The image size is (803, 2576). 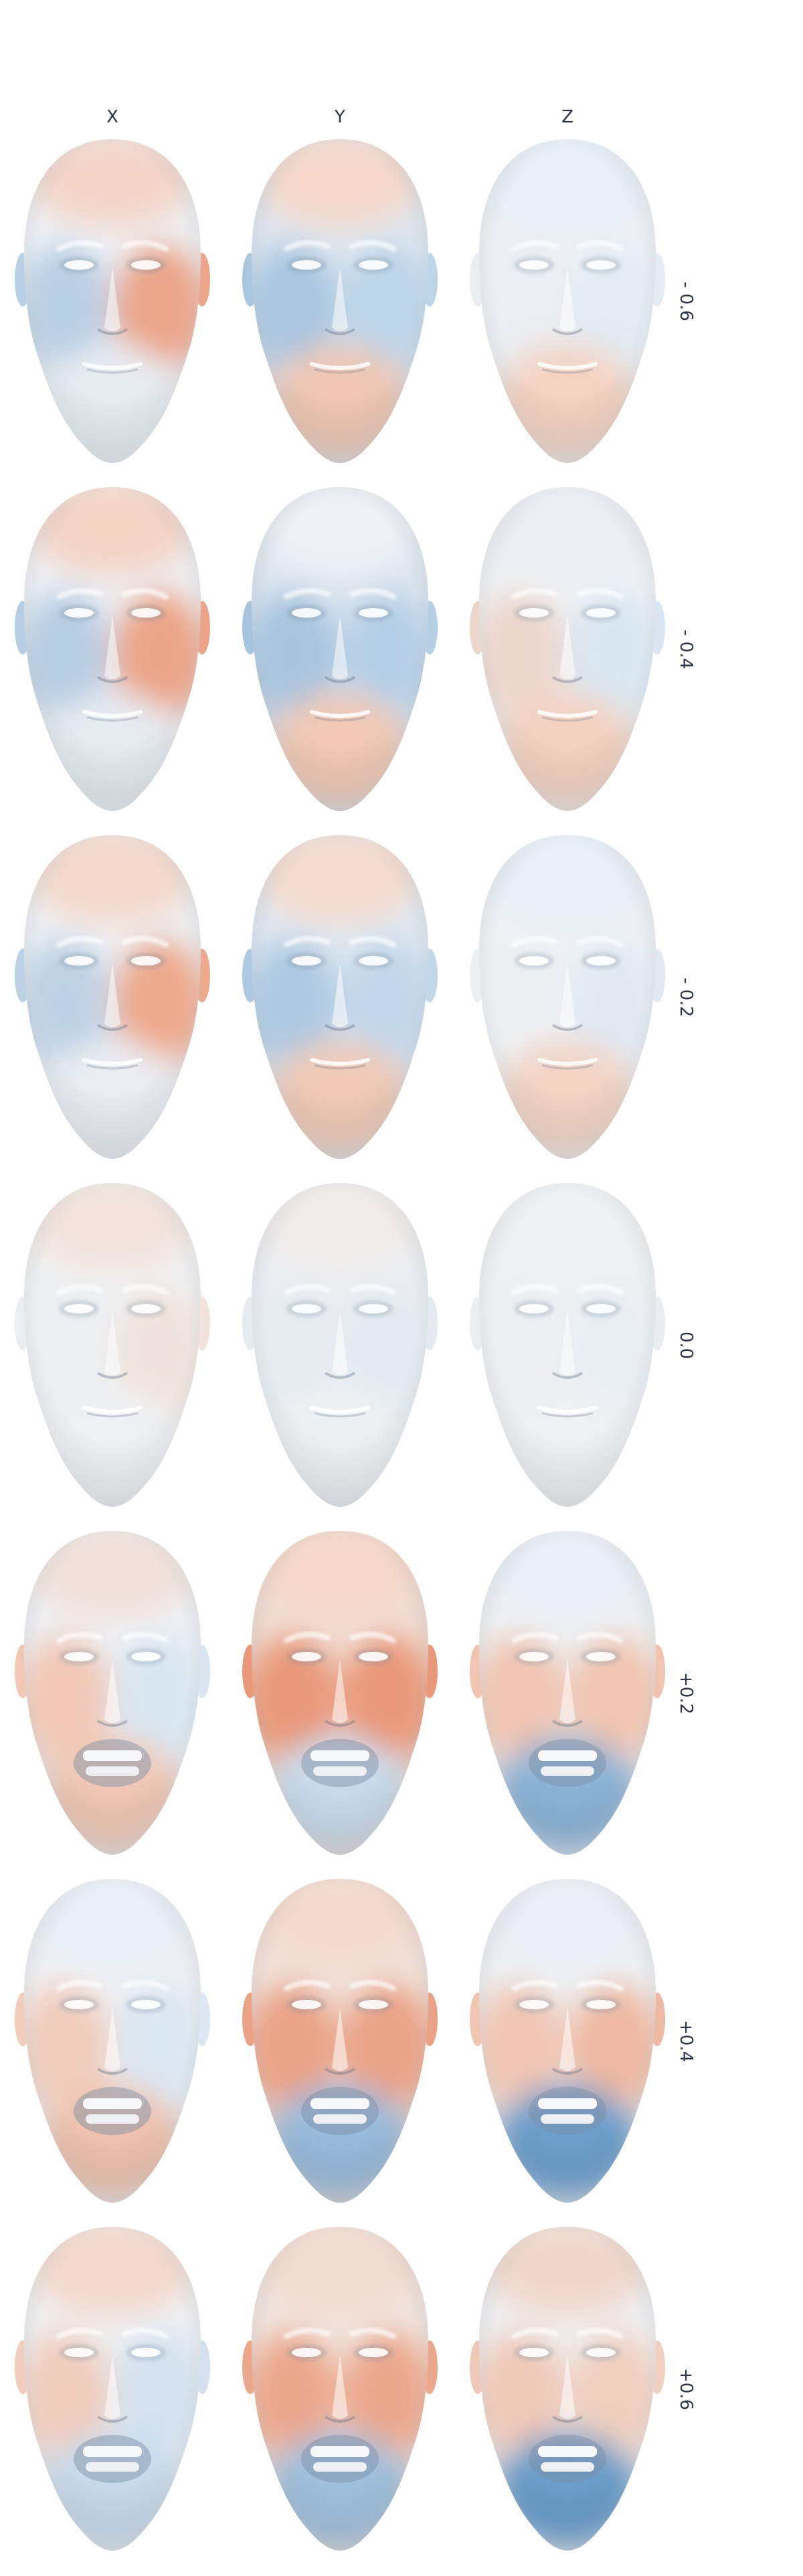 I want to click on column-header: Y, so click(x=340, y=117).